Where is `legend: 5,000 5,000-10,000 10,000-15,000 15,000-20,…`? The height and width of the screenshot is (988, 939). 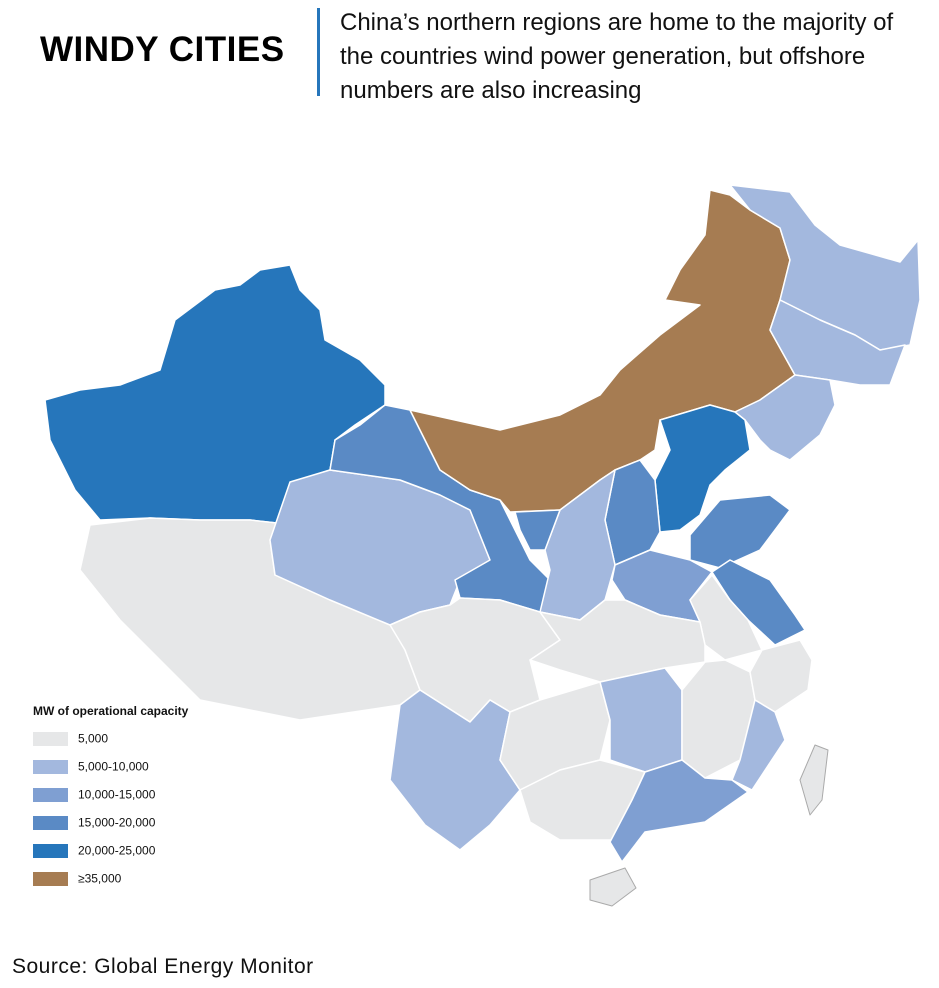
legend: 5,000 5,000-10,000 10,000-15,000 15,000-20,… is located at coordinates (94, 809).